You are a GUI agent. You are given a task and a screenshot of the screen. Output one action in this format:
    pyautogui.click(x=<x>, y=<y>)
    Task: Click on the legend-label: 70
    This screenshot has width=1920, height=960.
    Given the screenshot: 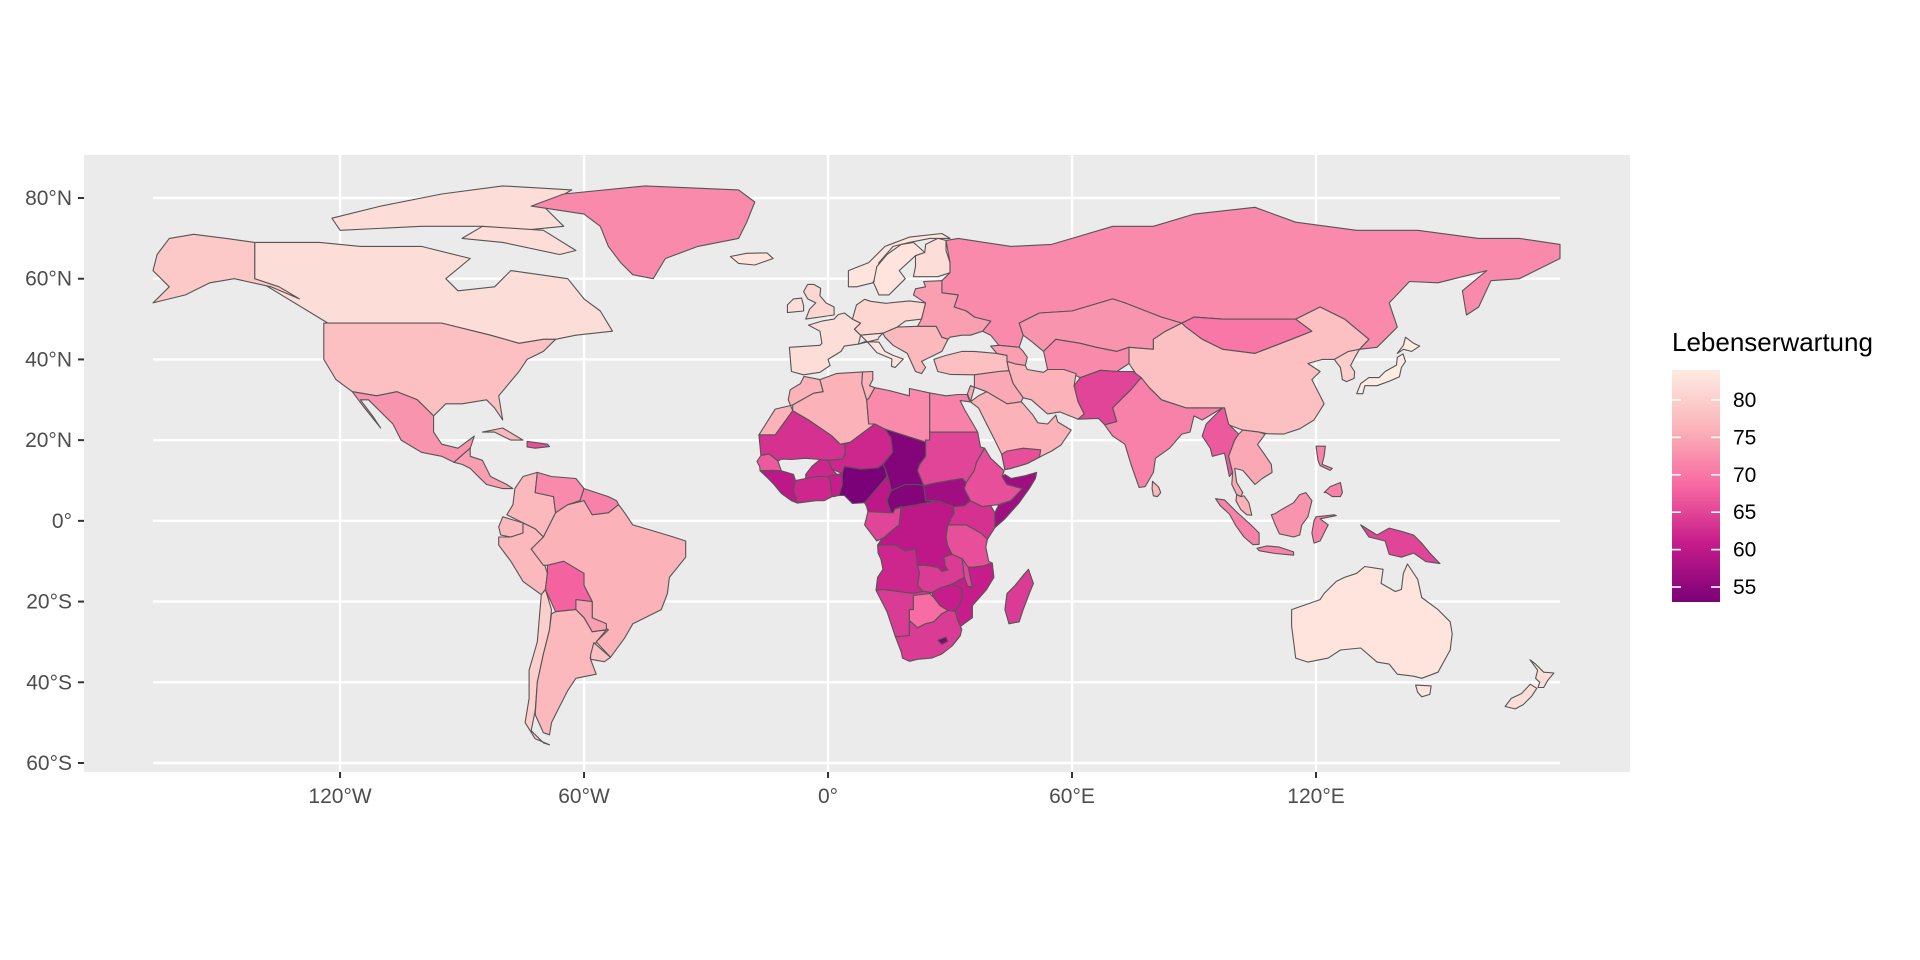 What is the action you would take?
    pyautogui.click(x=1744, y=475)
    